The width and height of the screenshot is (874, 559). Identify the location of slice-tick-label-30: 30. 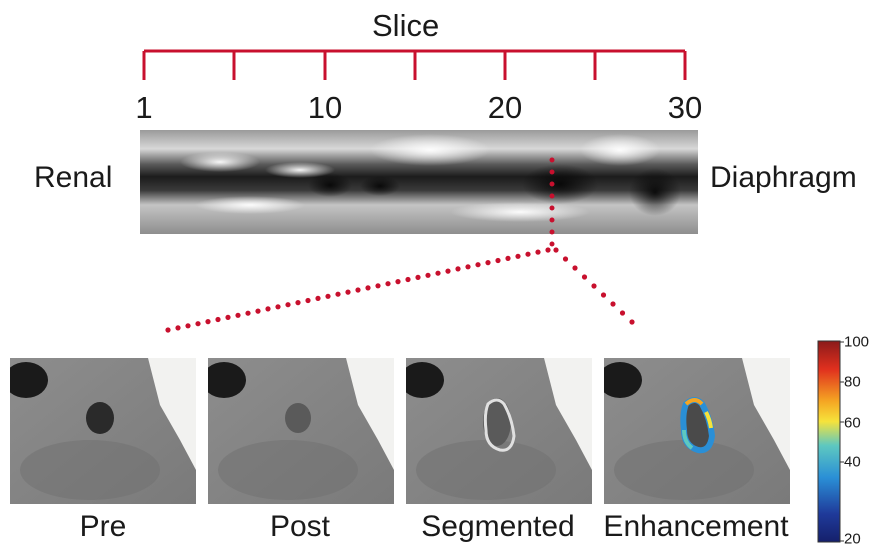
(685, 107).